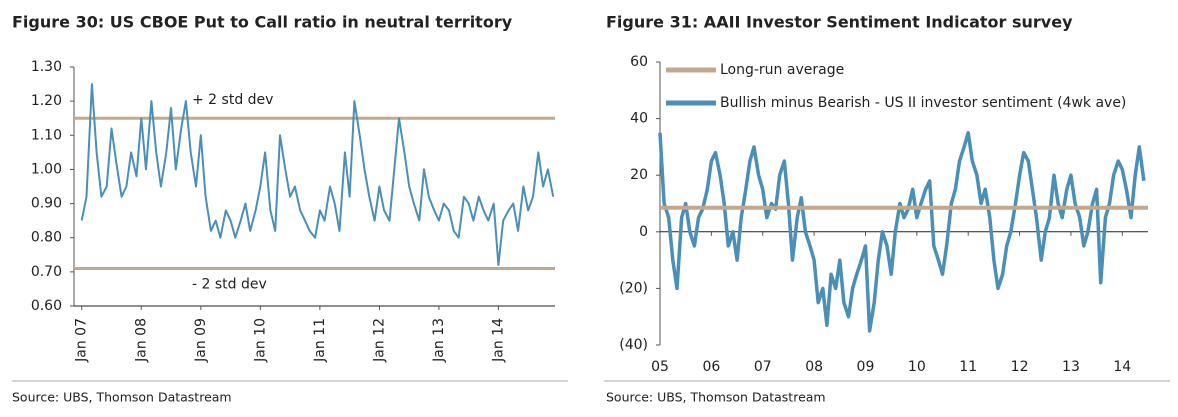 This screenshot has height=417, width=1178. Describe the element at coordinates (1071, 367) in the screenshot. I see `x-tick-label: 13` at that location.